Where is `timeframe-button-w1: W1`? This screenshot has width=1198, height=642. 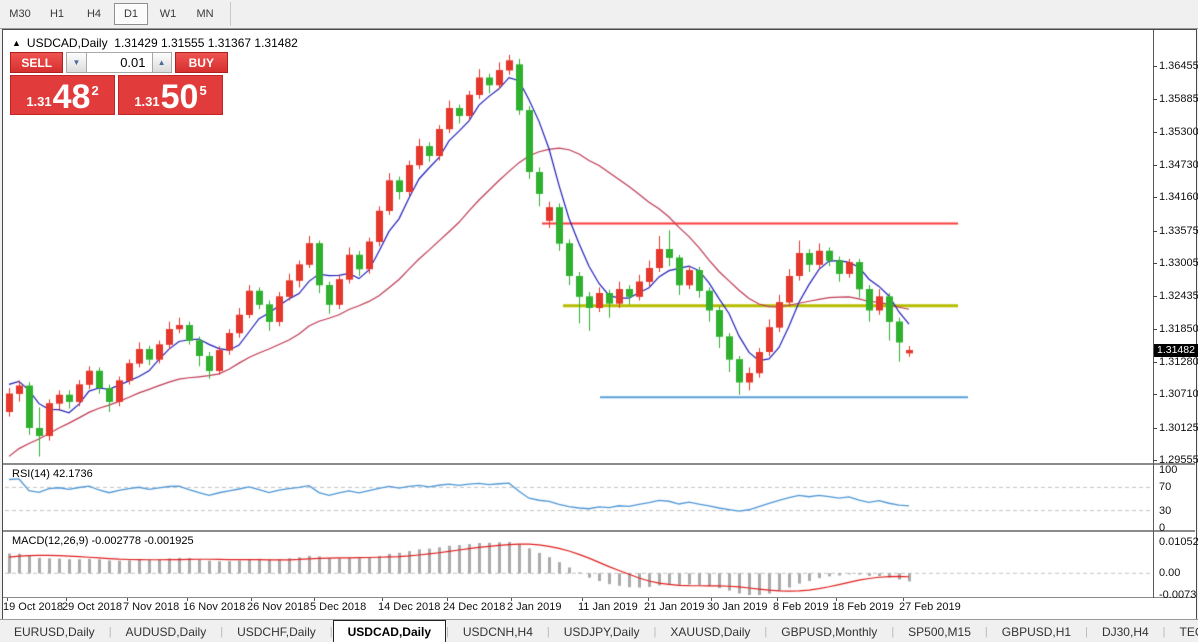 timeframe-button-w1: W1 is located at coordinates (168, 14).